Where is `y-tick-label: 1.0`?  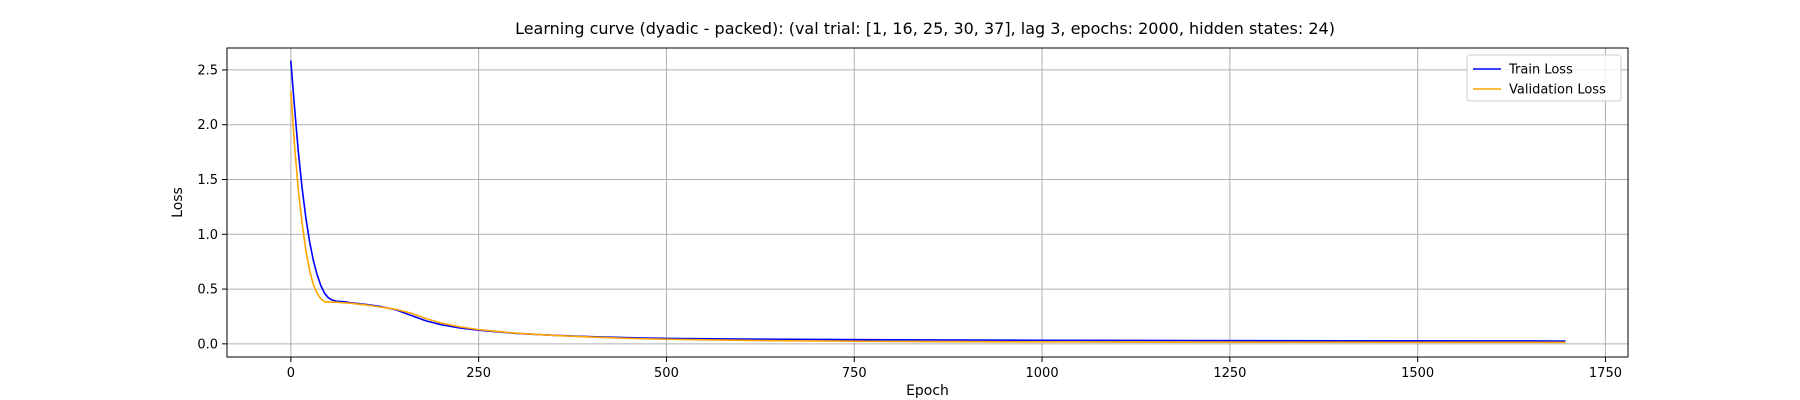 y-tick-label: 1.0 is located at coordinates (207, 235).